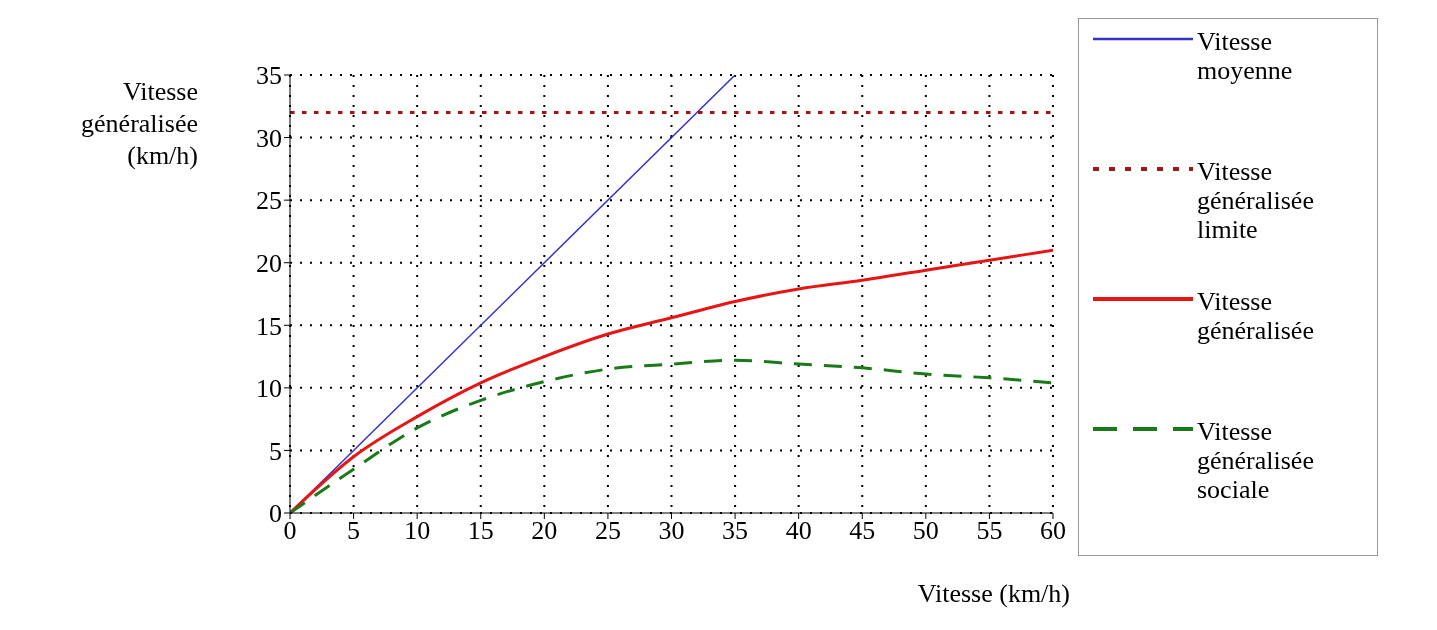 The image size is (1437, 630). Describe the element at coordinates (607, 531) in the screenshot. I see `x-tick-label: 25` at that location.